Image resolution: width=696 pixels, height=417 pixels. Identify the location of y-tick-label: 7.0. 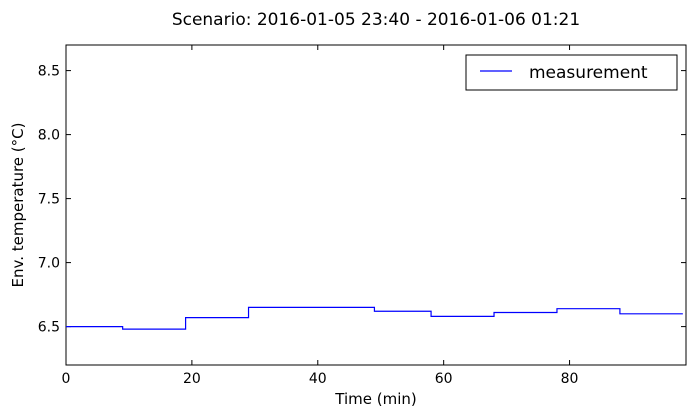
(49, 264).